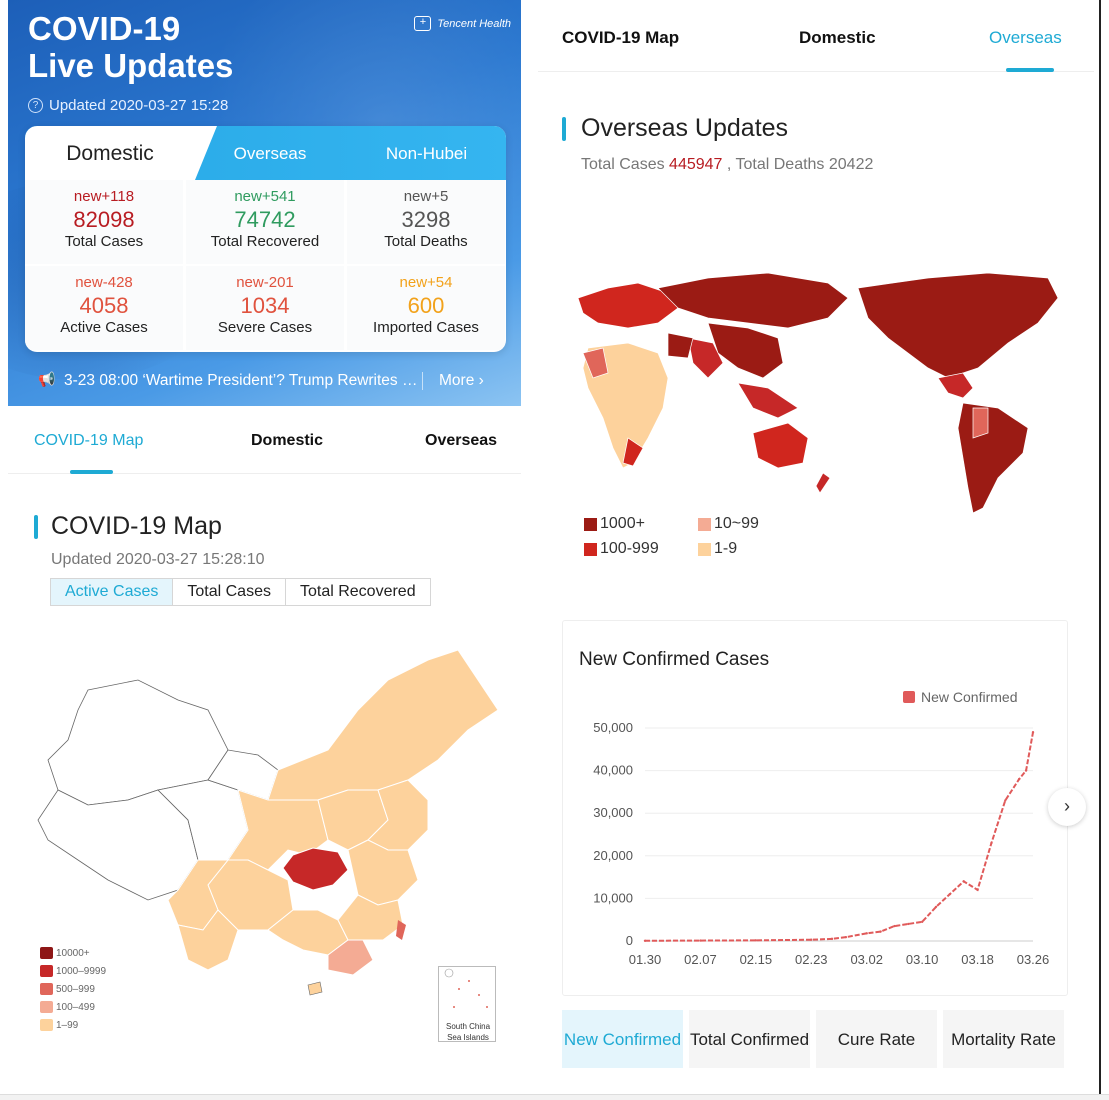  What do you see at coordinates (727, 164) in the screenshot?
I see `overseas-totals: Total Cases 445947 , Total Deaths 20422` at bounding box center [727, 164].